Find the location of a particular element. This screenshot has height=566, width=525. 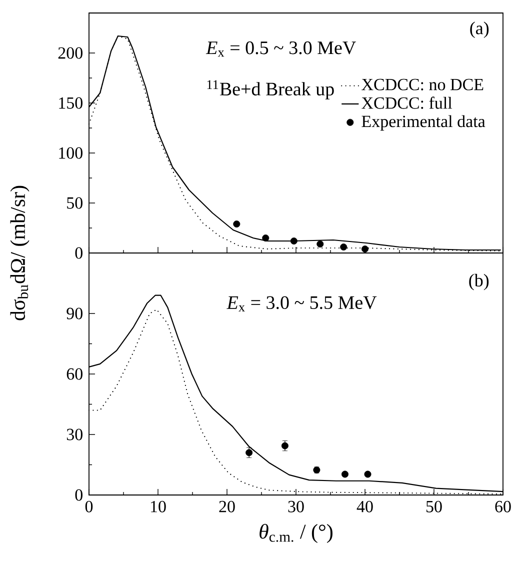

y-axis-title: dσ$_{bu}$dΩ/ (mb/sr) is located at coordinates (20, 253).